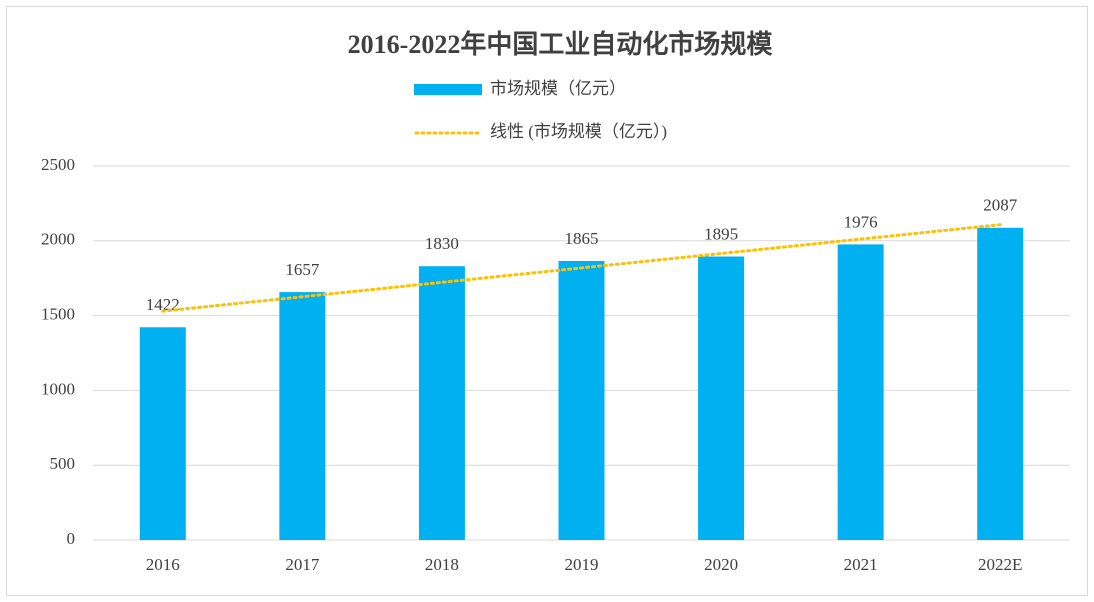 The height and width of the screenshot is (602, 1094). Describe the element at coordinates (582, 564) in the screenshot. I see `x-tick-label: 2019` at that location.